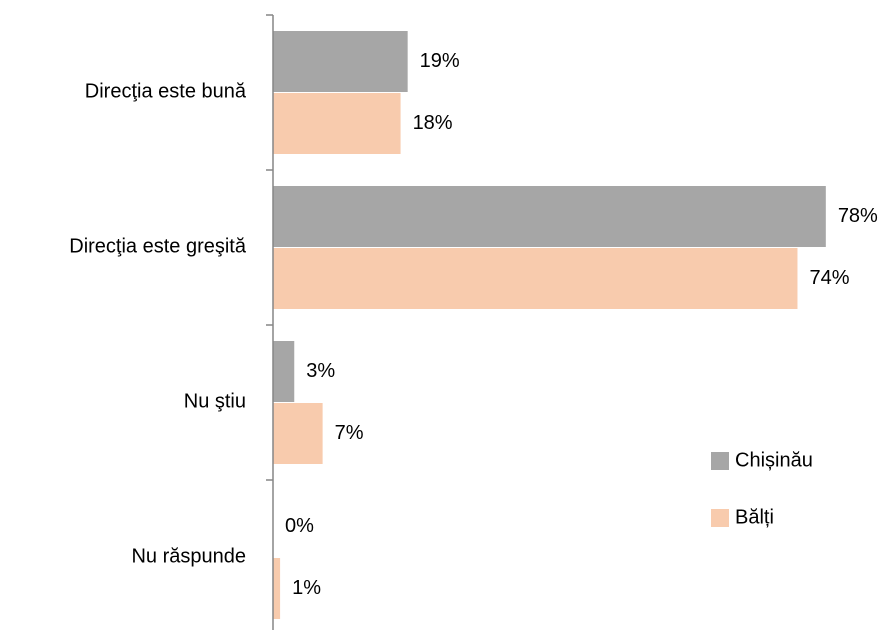 The height and width of the screenshot is (630, 893). I want to click on y-tick-label: Nu răspunde, so click(188, 556).